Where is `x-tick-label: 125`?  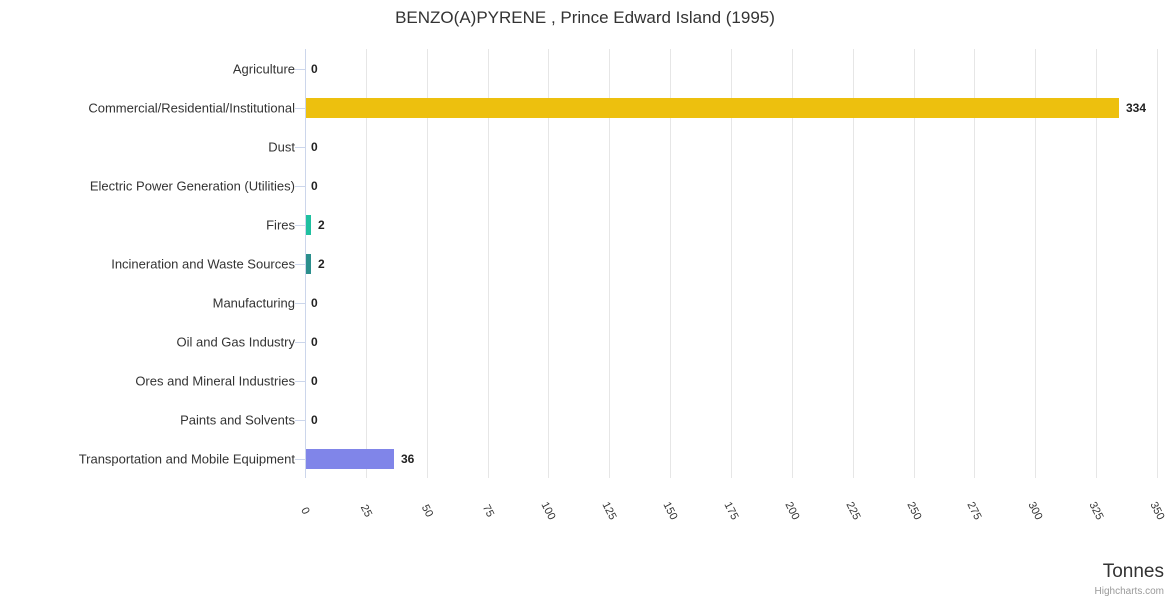
x-tick-label: 125 is located at coordinates (609, 511).